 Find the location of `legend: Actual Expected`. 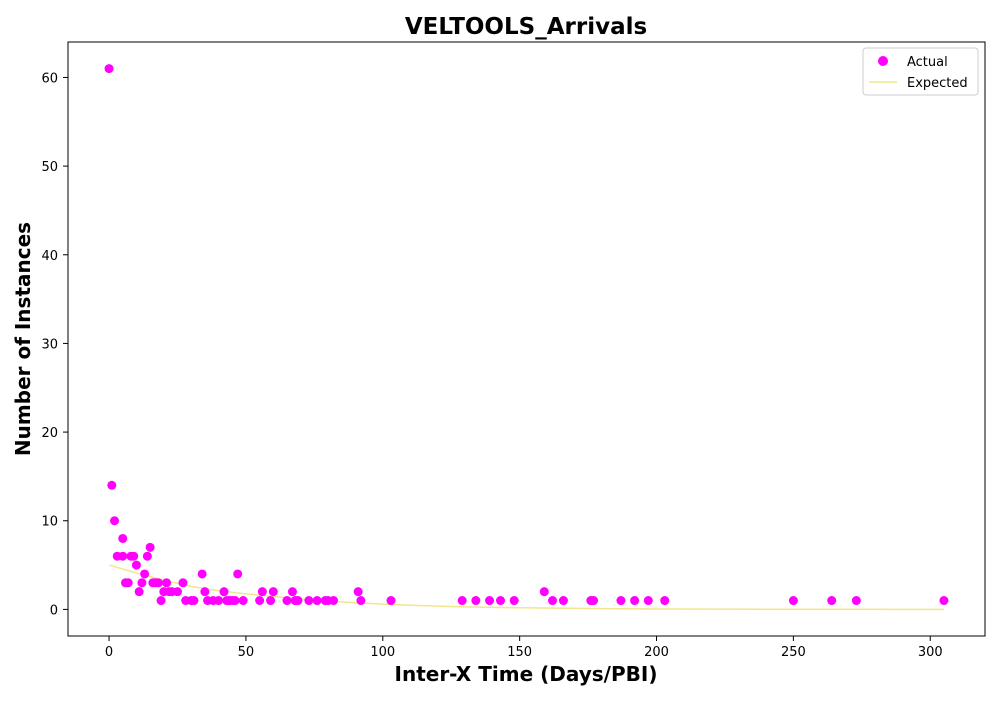

legend: Actual Expected is located at coordinates (920, 71).